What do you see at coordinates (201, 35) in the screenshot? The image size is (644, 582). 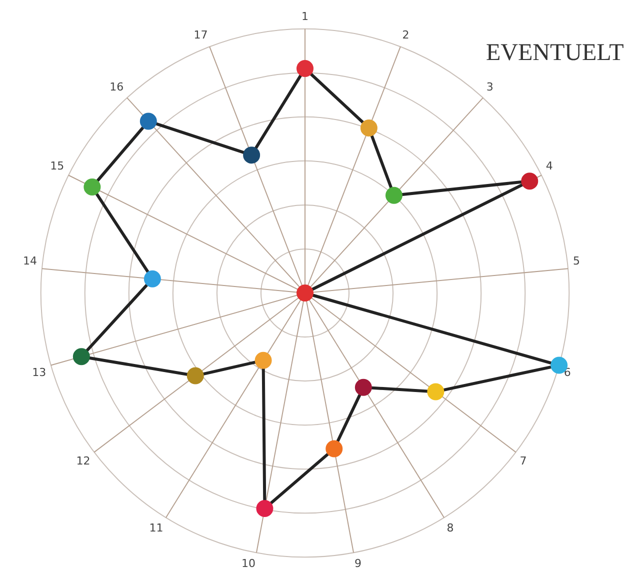 I see `spoke-label: 17` at bounding box center [201, 35].